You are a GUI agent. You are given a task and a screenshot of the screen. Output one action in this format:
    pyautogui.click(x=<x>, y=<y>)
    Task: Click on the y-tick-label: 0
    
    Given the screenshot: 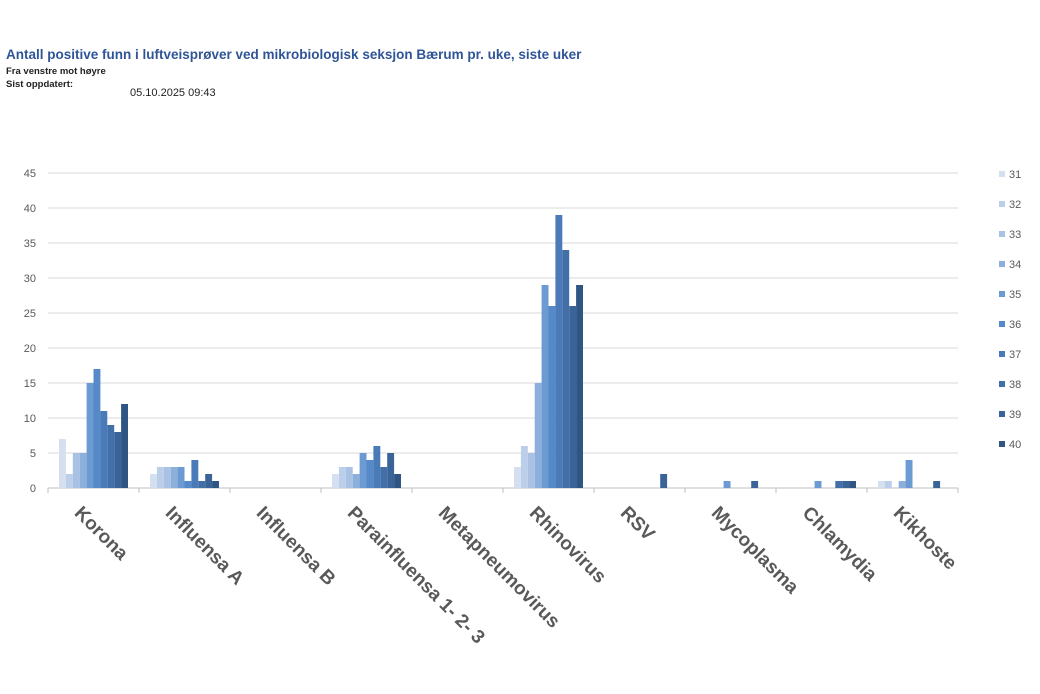 What is the action you would take?
    pyautogui.click(x=33, y=489)
    